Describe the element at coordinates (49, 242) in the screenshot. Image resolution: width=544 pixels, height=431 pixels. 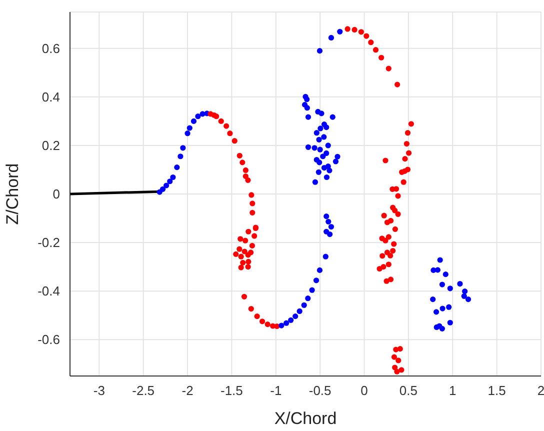
I see `y-tick-label: -0.2` at that location.